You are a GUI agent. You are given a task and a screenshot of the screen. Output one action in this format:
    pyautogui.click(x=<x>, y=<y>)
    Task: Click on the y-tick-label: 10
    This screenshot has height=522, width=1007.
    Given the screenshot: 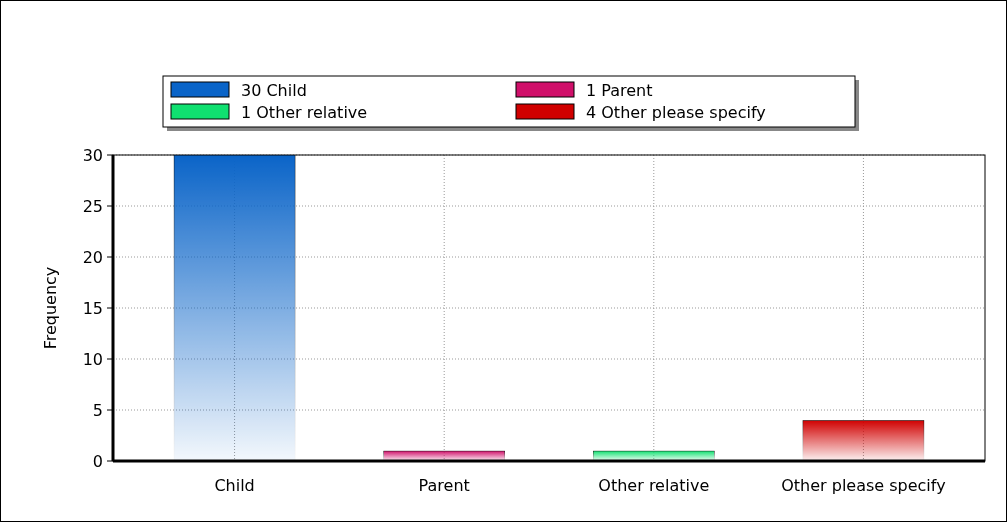 What is the action you would take?
    pyautogui.click(x=92, y=359)
    